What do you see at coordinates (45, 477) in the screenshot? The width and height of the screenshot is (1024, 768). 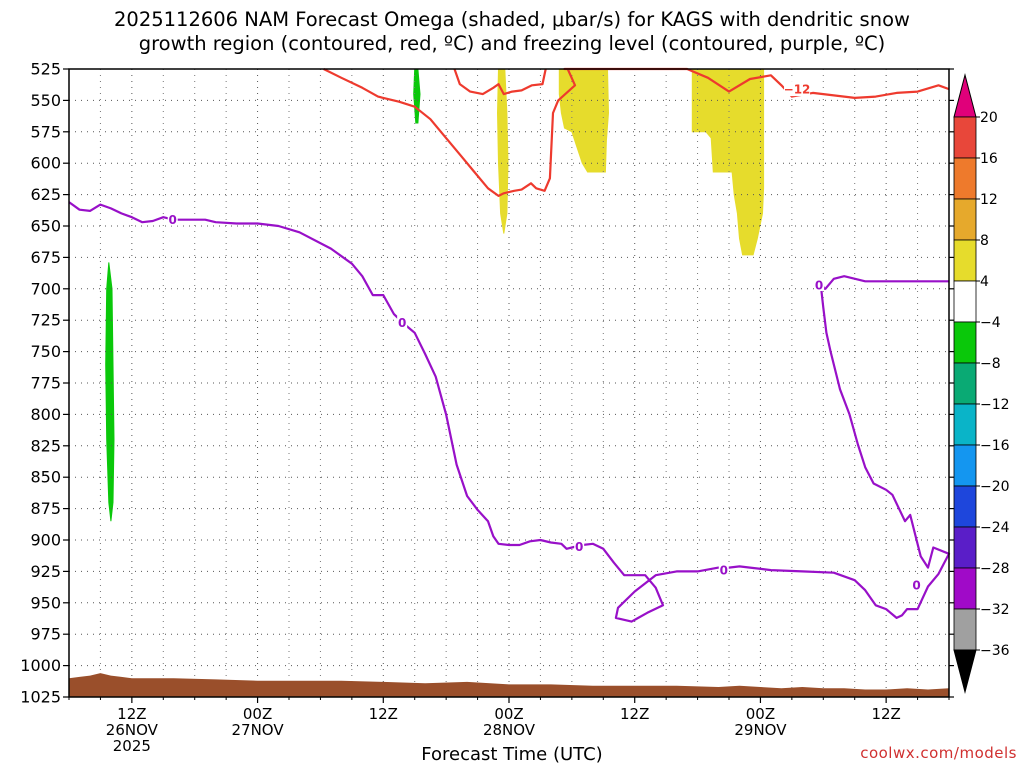 I see `y-tick-label-850: 850` at bounding box center [45, 477].